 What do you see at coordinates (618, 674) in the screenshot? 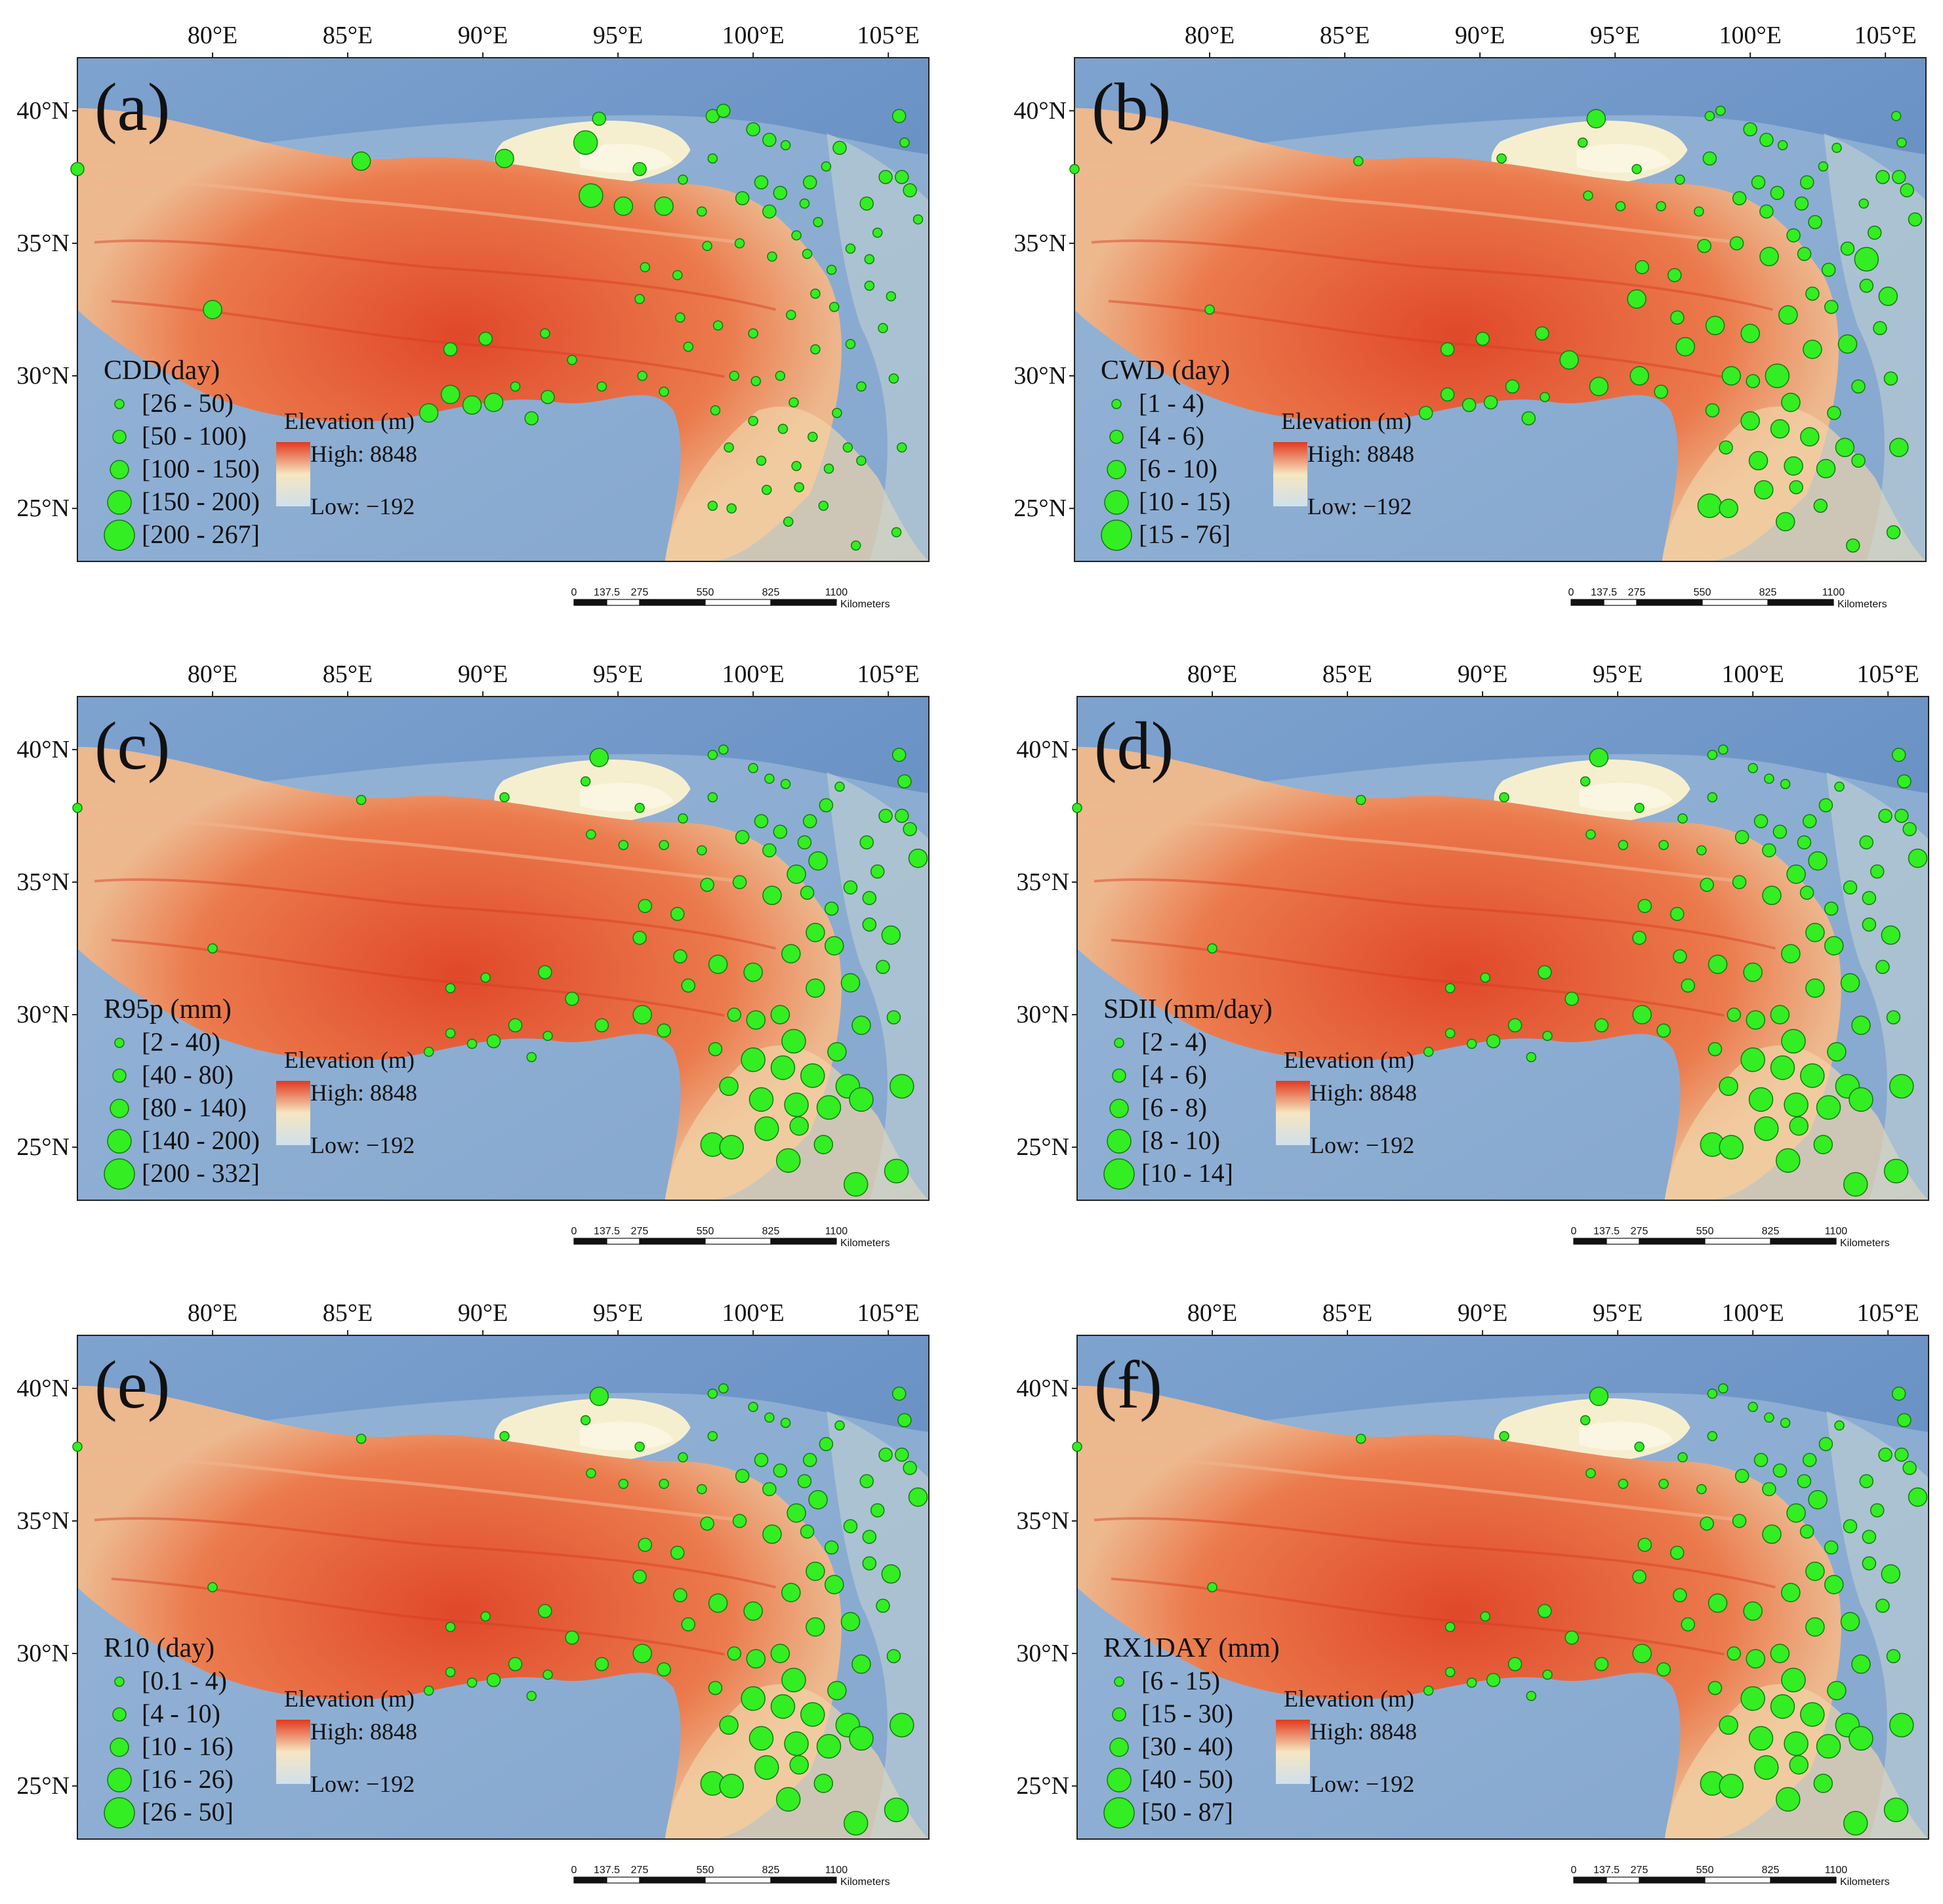
I see `lon-tick-label: 95°E` at bounding box center [618, 674].